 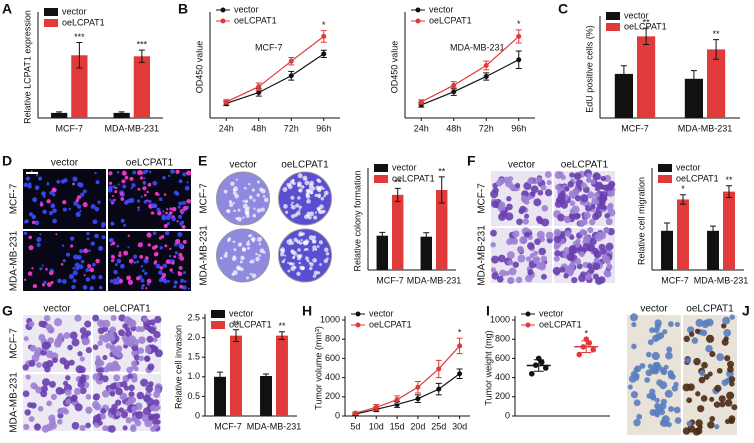 What do you see at coordinates (70, 128) in the screenshot?
I see `x-tick-label: MCF-7` at bounding box center [70, 128].